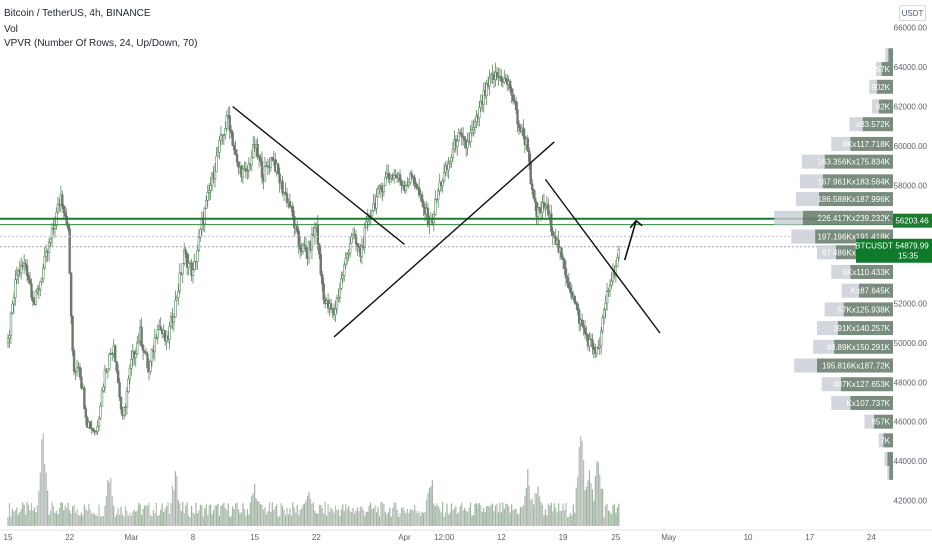 The height and width of the screenshot is (555, 932). Describe the element at coordinates (911, 106) in the screenshot. I see `price-axis-label: 62000.00` at that location.